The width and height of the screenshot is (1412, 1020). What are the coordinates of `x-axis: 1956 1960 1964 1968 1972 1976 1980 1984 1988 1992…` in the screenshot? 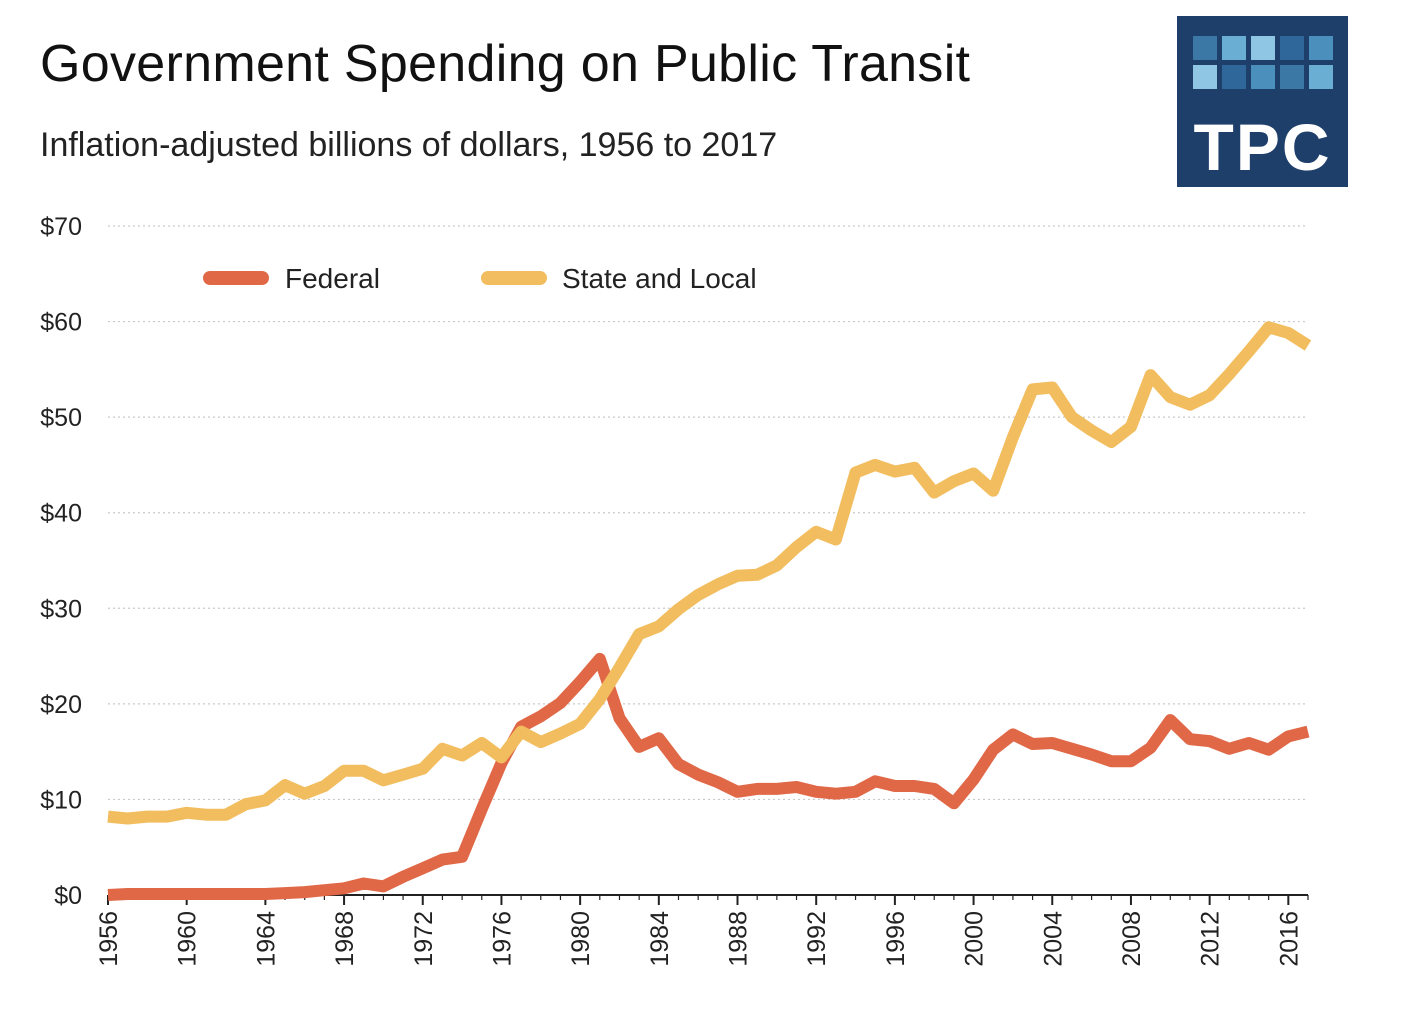 It's located at (702, 930).